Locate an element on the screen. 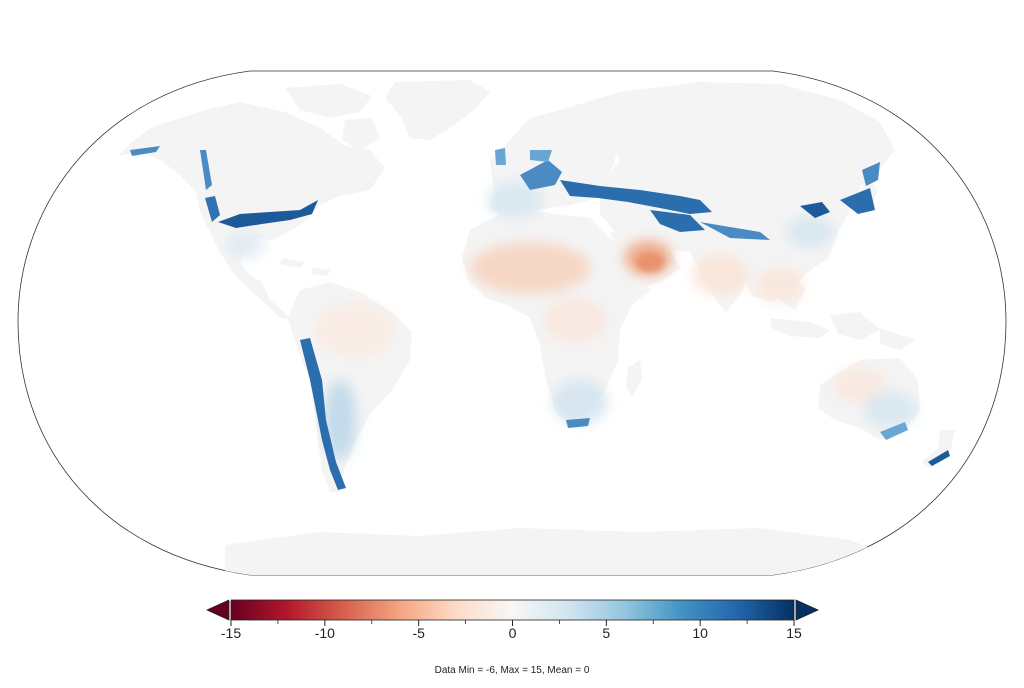  colorbar-gradient is located at coordinates (512, 610).